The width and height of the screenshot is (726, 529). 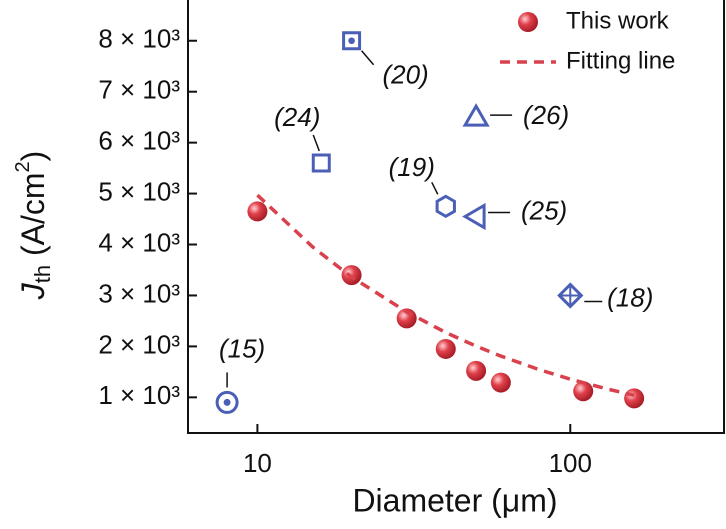 What do you see at coordinates (630, 297) in the screenshot?
I see `reference-label: (18)` at bounding box center [630, 297].